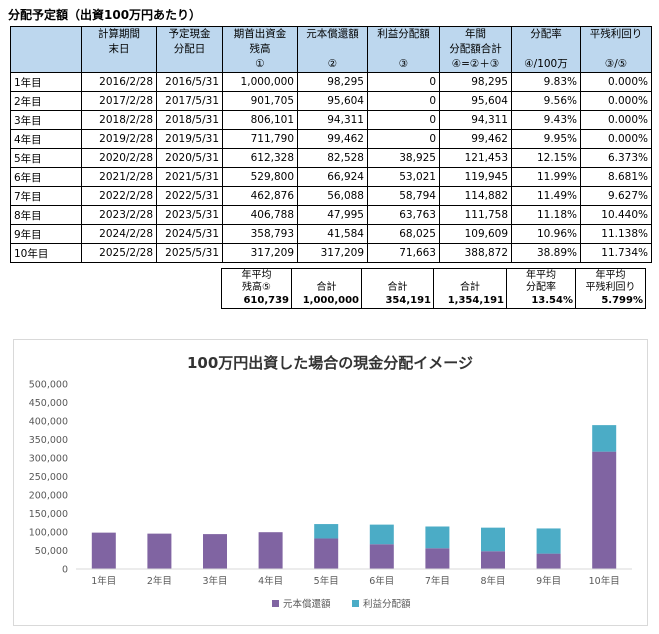 The image size is (659, 634). What do you see at coordinates (46, 101) in the screenshot?
I see `cell-label: 2年目` at bounding box center [46, 101].